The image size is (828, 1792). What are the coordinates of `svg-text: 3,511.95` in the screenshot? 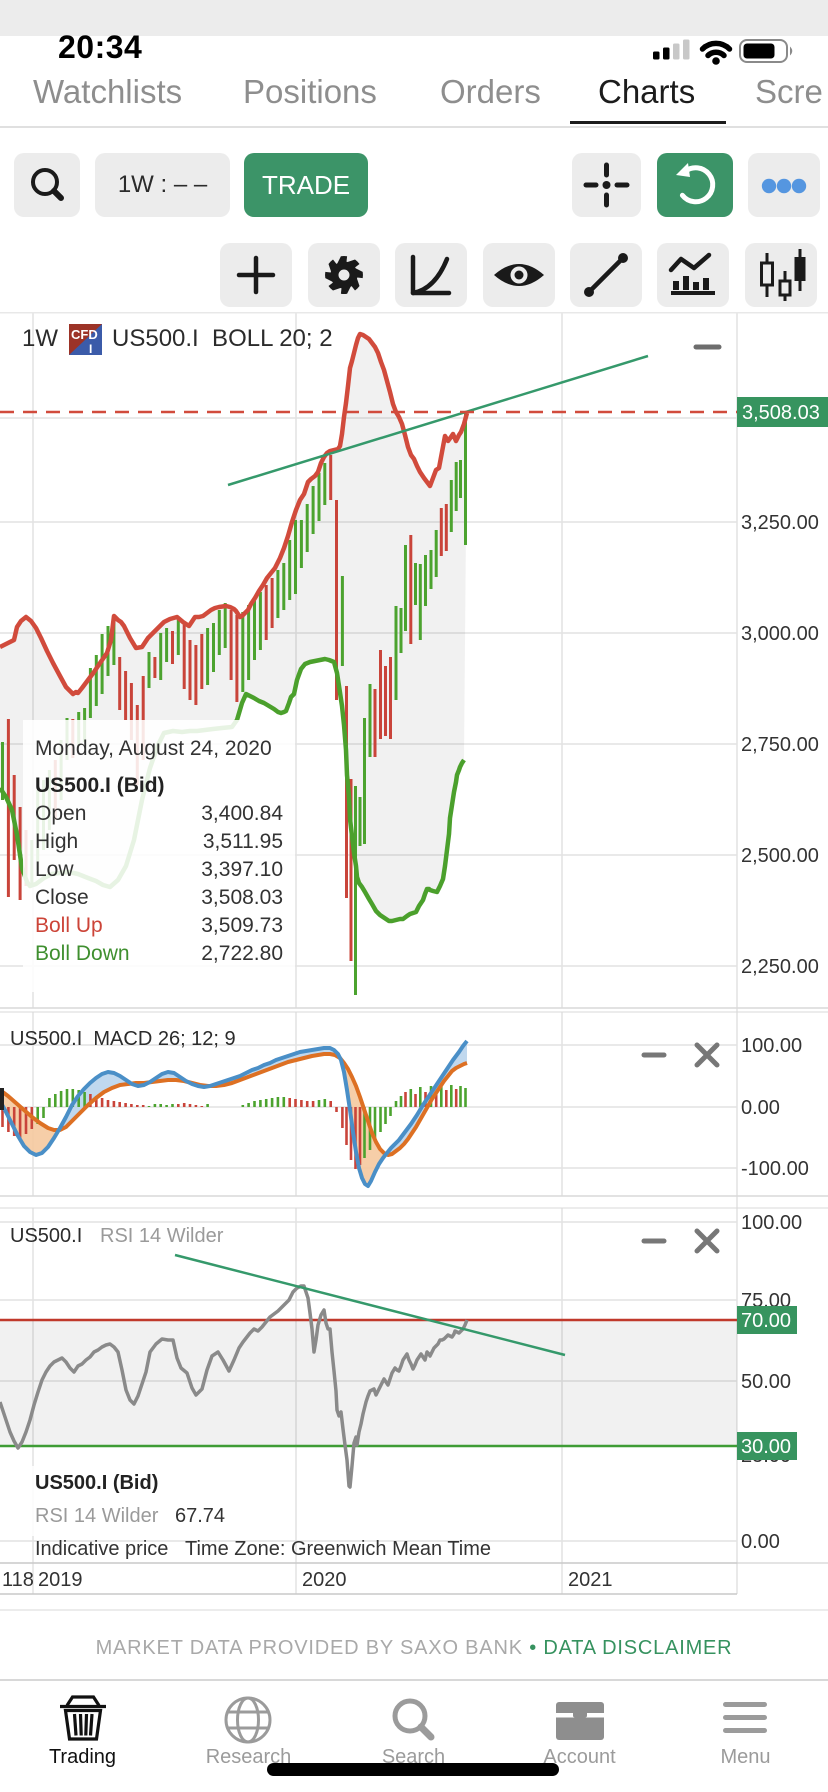 It's located at (243, 841).